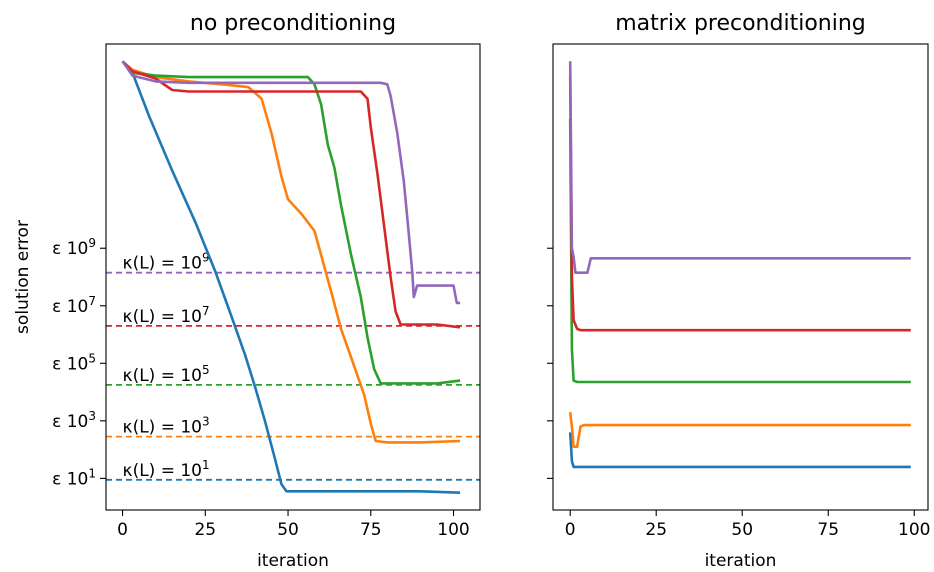 This screenshot has width=934, height=572. What do you see at coordinates (166, 374) in the screenshot?
I see `reference-line-label: κ(L) = 105` at bounding box center [166, 374].